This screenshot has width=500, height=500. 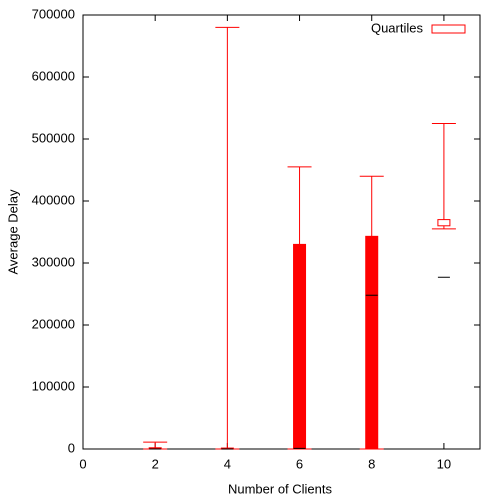 What do you see at coordinates (53, 137) in the screenshot?
I see `y-tick-label: 500000` at bounding box center [53, 137].